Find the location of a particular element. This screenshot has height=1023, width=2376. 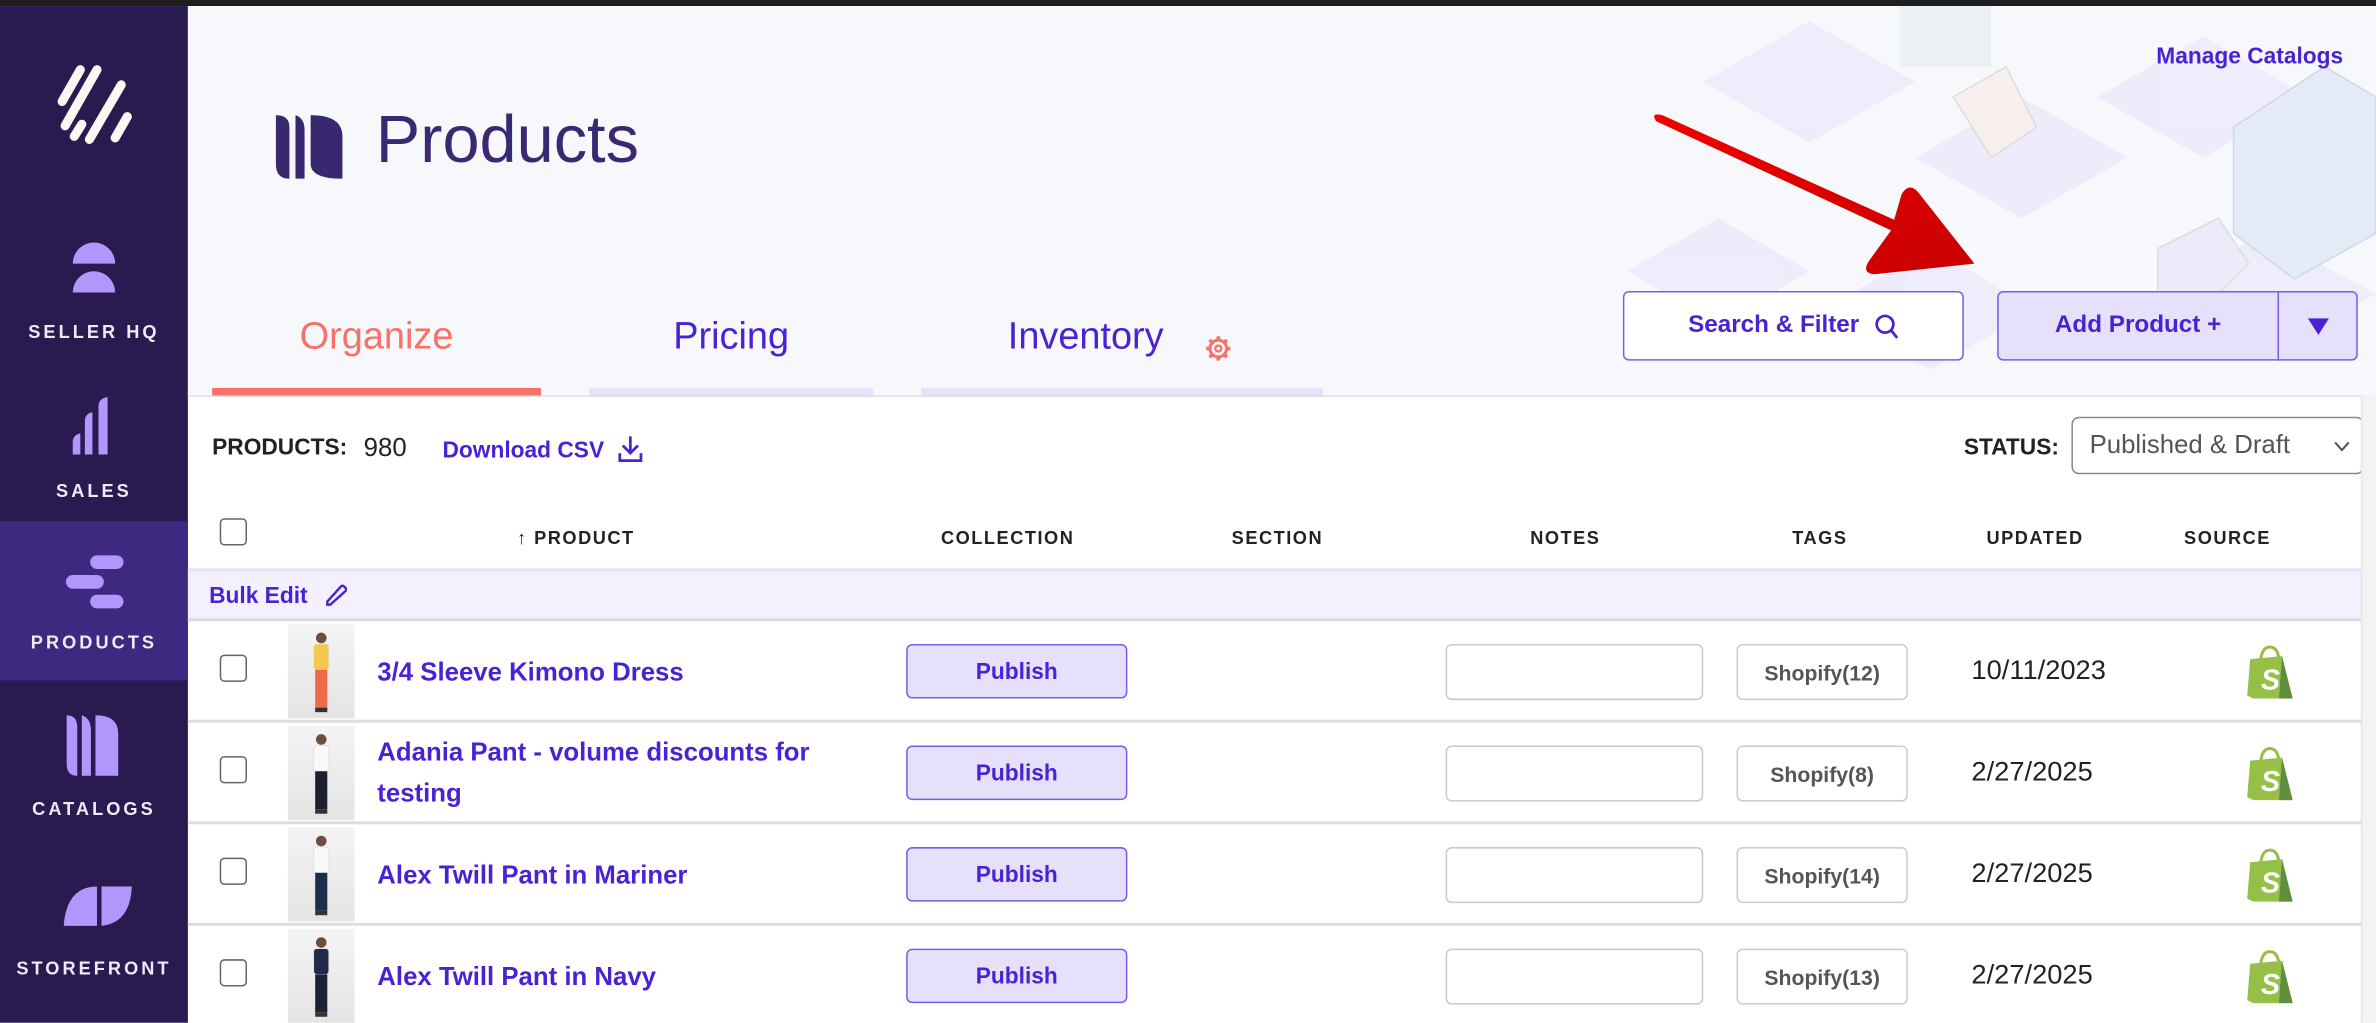

bulk-edit-row: Bulk Edit is located at coordinates (1274, 595).